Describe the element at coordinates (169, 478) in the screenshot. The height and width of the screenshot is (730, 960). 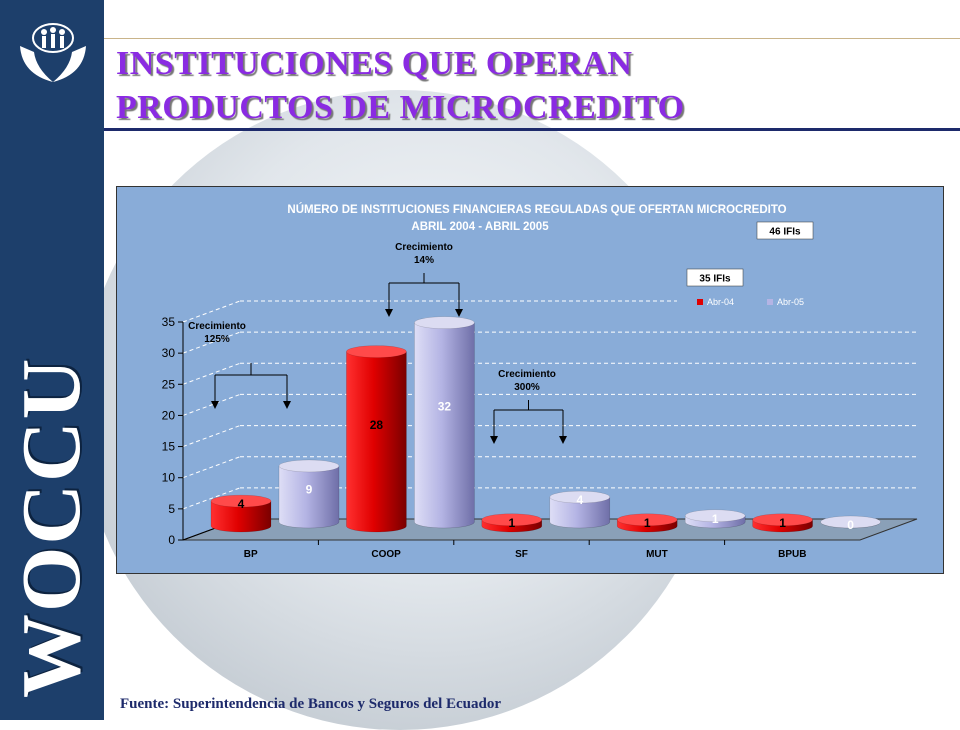
I see `ytick-label-2: 10` at that location.